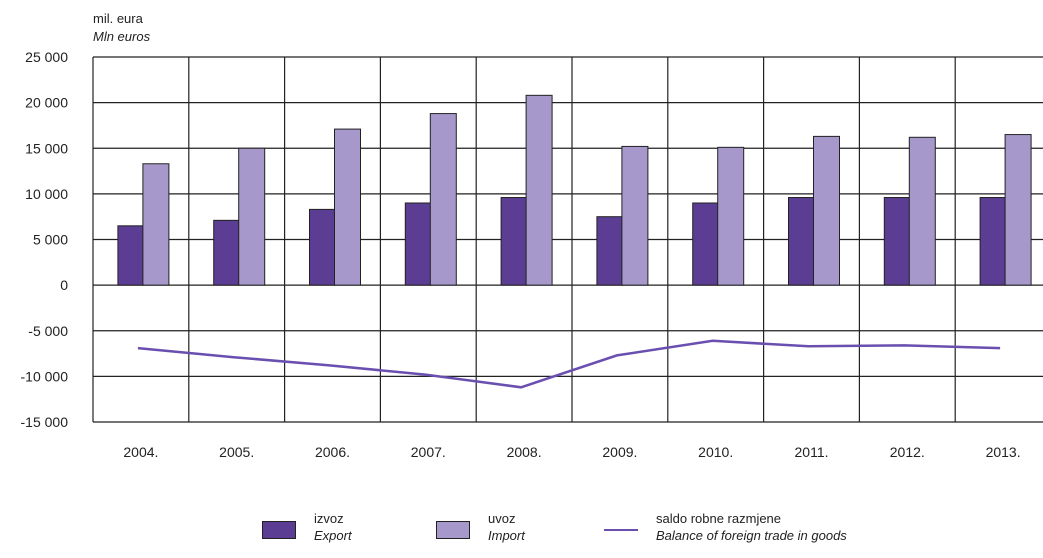 The width and height of the screenshot is (1043, 558). I want to click on x-tick-label: 2013., so click(1003, 452).